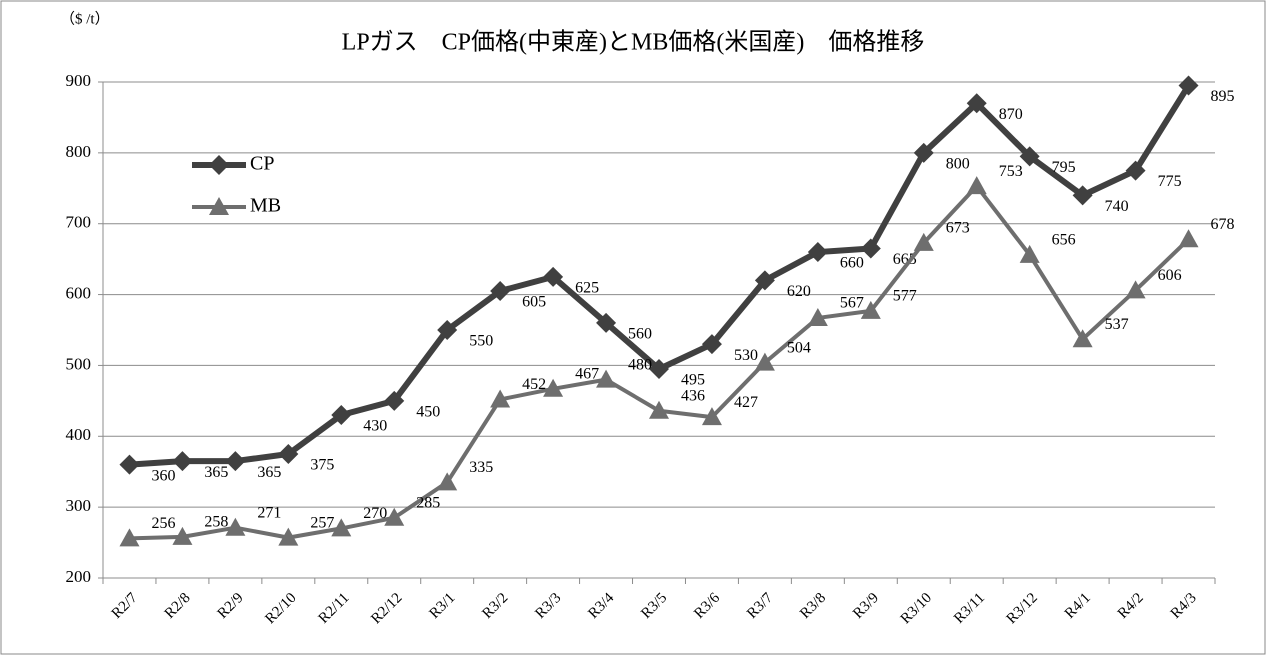  Describe the element at coordinates (79, 151) in the screenshot. I see `y-tick-label: 800` at that location.